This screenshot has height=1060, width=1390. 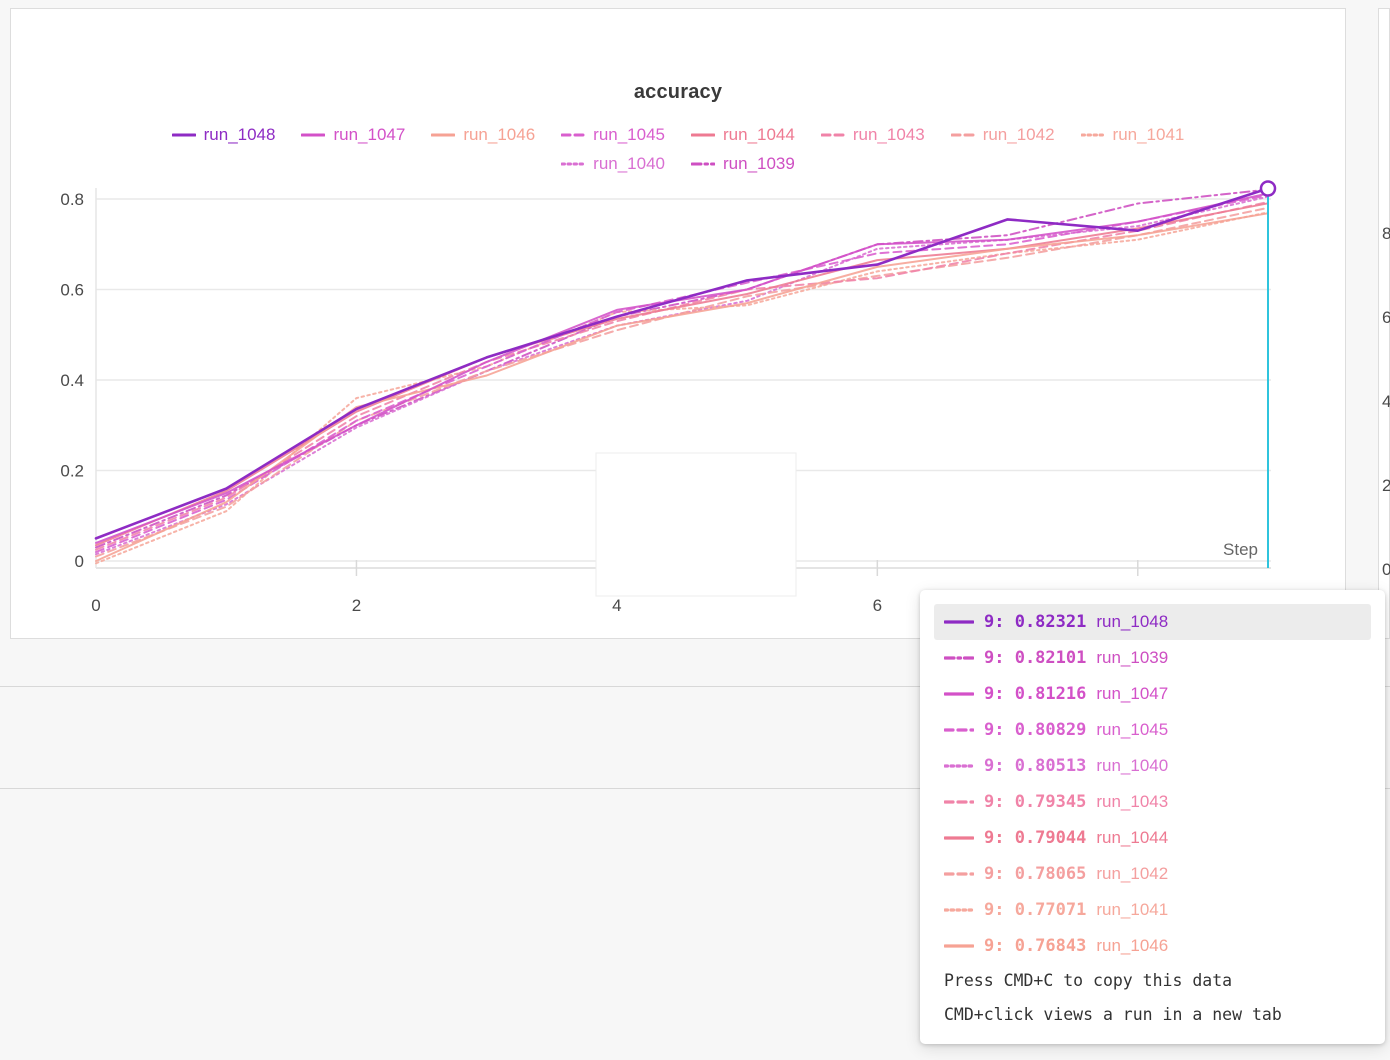 What do you see at coordinates (1035, 802) in the screenshot?
I see `tooltip-value: 9: 0.79345` at bounding box center [1035, 802].